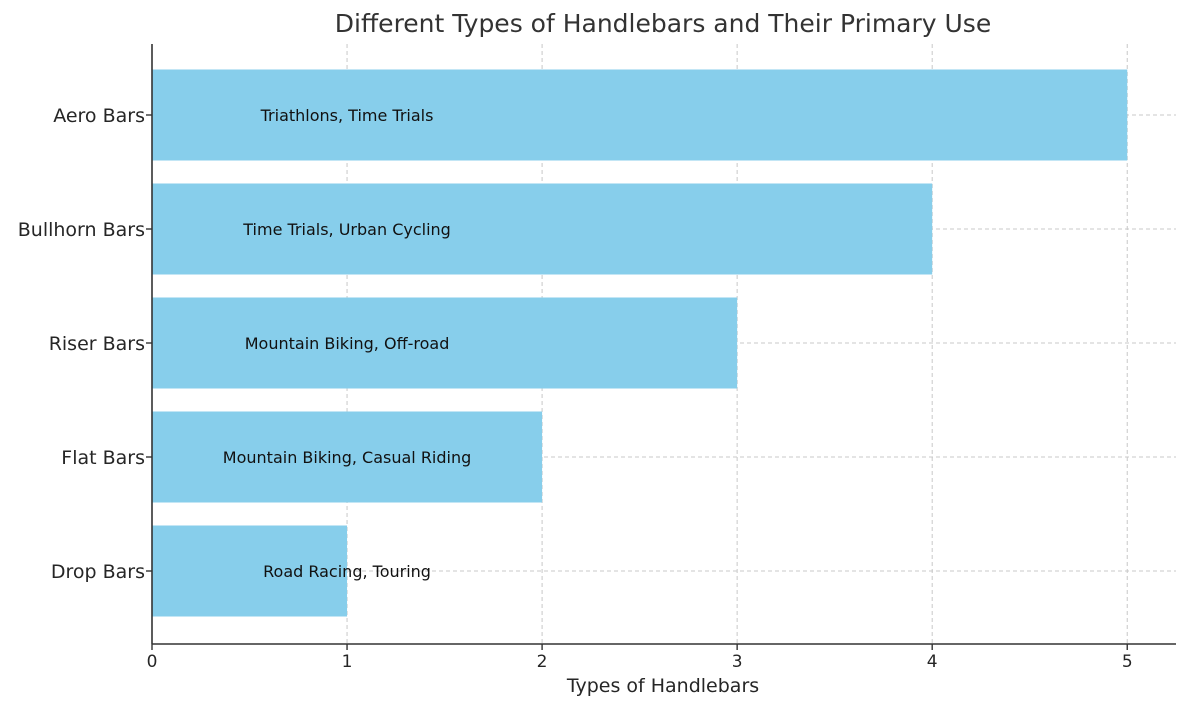 Image resolution: width=1187 pixels, height=708 pixels. I want to click on category-label: Flat Bars, so click(103, 458).